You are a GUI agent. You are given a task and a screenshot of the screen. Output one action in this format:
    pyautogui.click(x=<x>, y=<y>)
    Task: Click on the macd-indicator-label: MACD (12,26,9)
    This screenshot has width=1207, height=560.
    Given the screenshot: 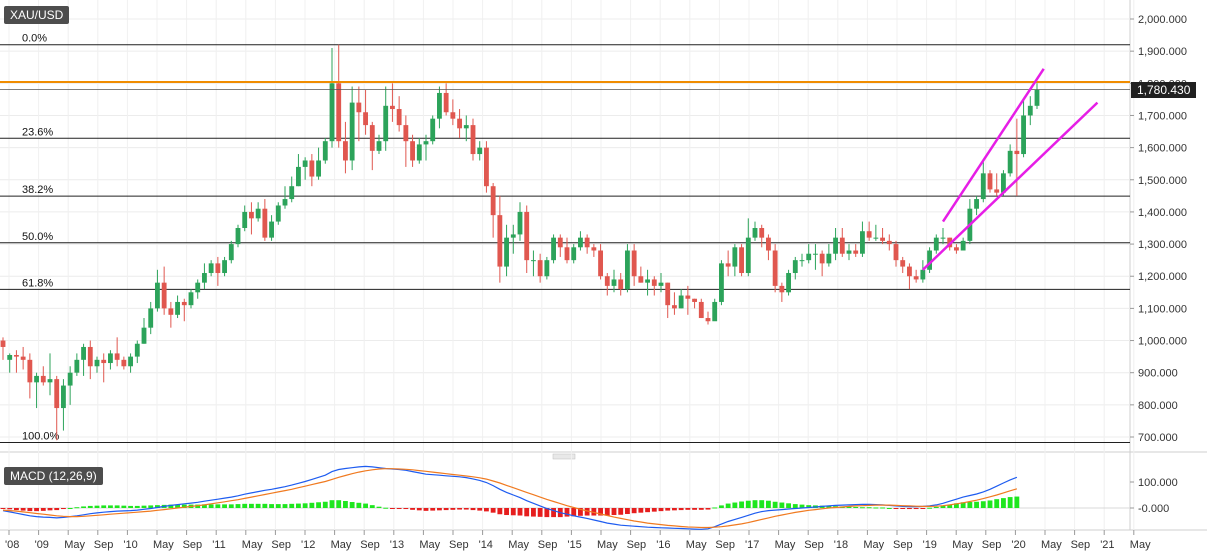 What is the action you would take?
    pyautogui.click(x=53, y=476)
    